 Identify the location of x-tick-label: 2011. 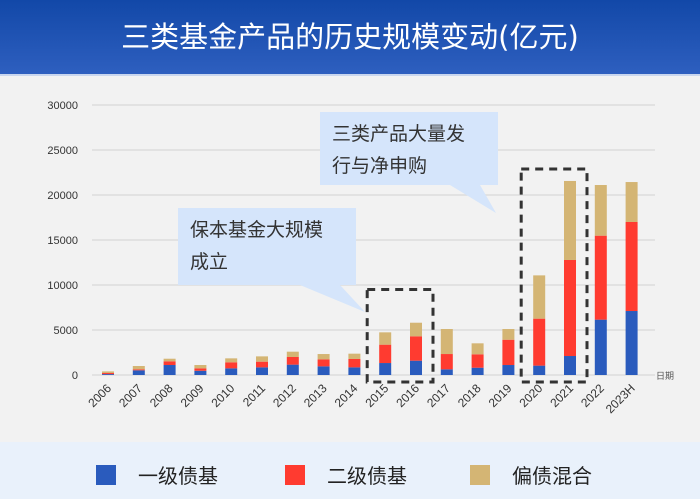
(254, 395).